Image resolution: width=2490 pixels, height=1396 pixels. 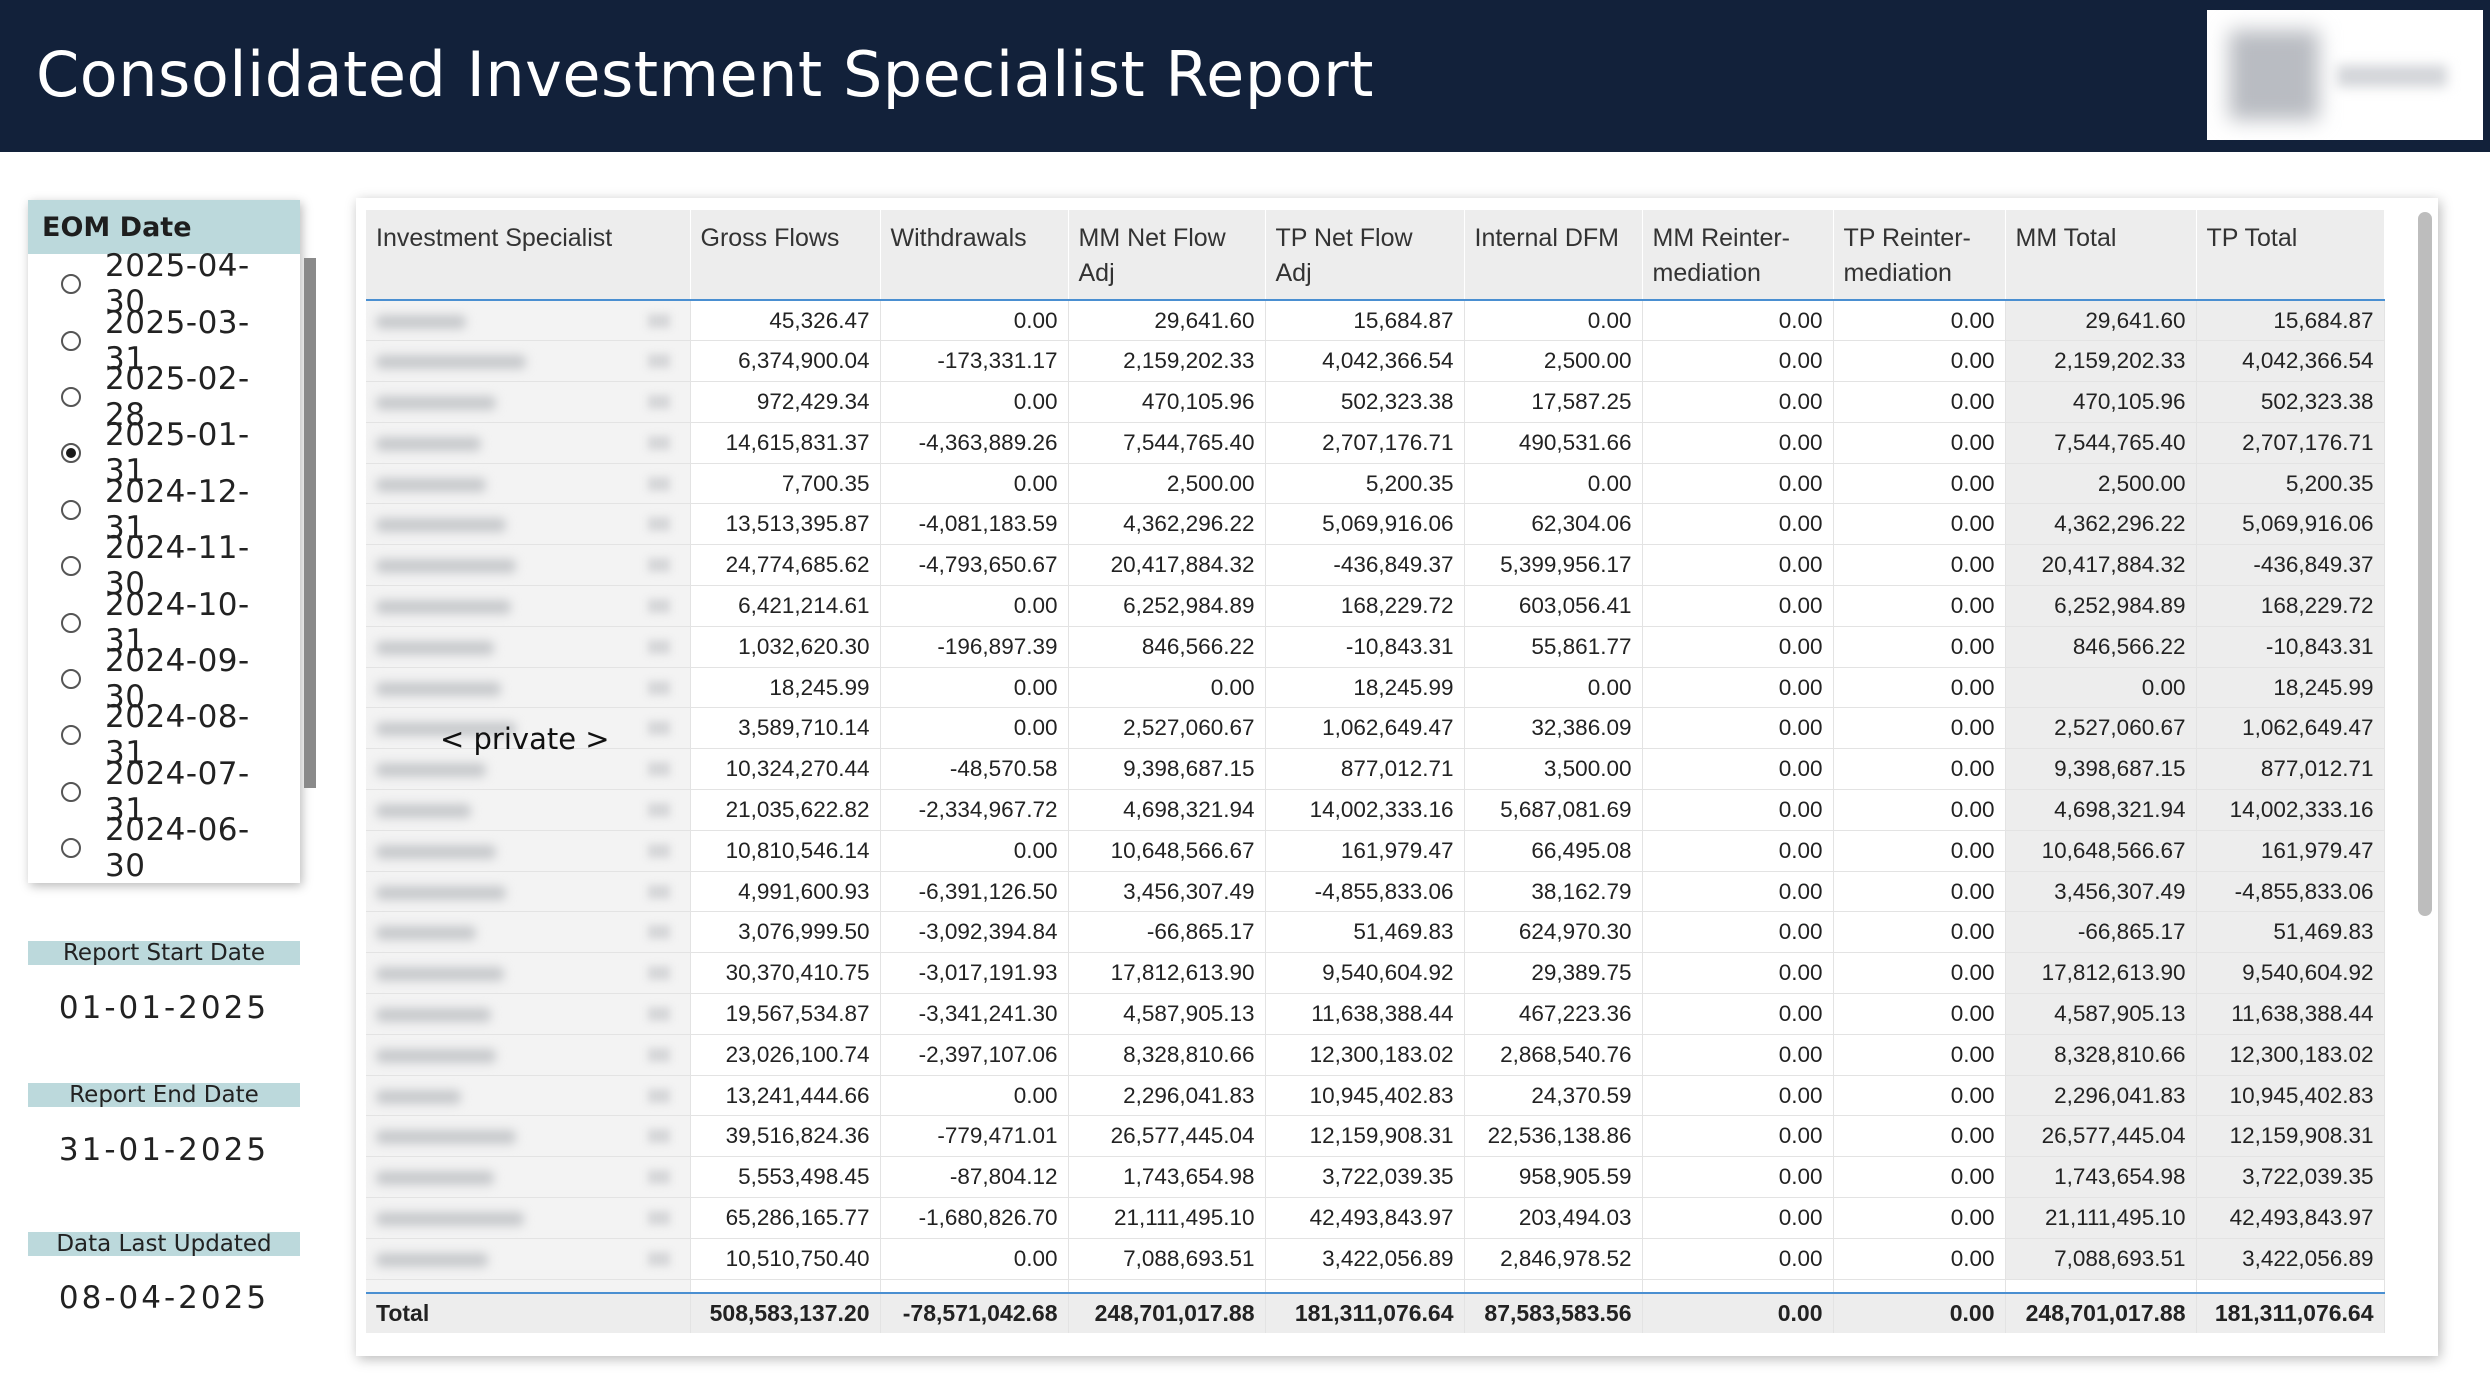 I want to click on table-cell: 203,494.03, so click(x=1553, y=1218).